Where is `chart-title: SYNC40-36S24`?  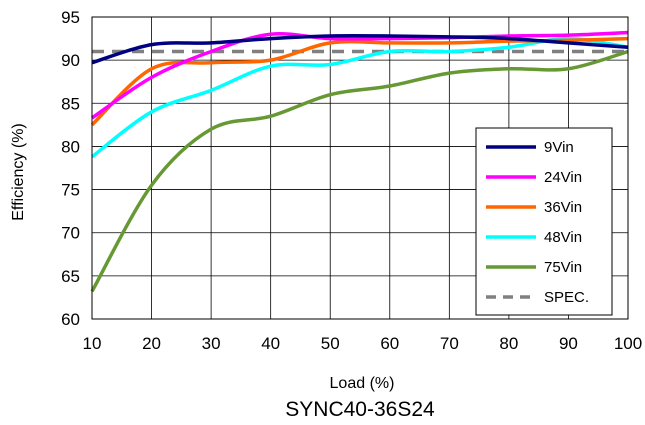
chart-title: SYNC40-36S24 is located at coordinates (360, 409).